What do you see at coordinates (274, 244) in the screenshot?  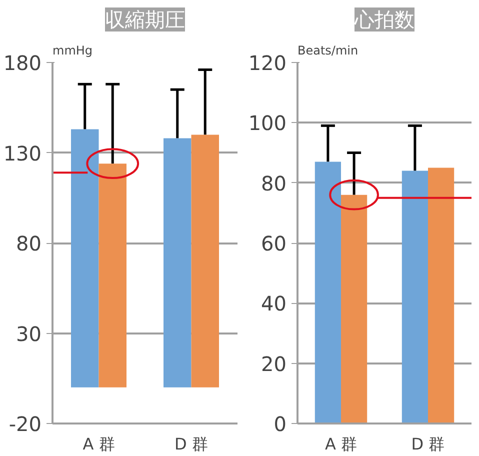 I see `y-tick-label: 60` at bounding box center [274, 244].